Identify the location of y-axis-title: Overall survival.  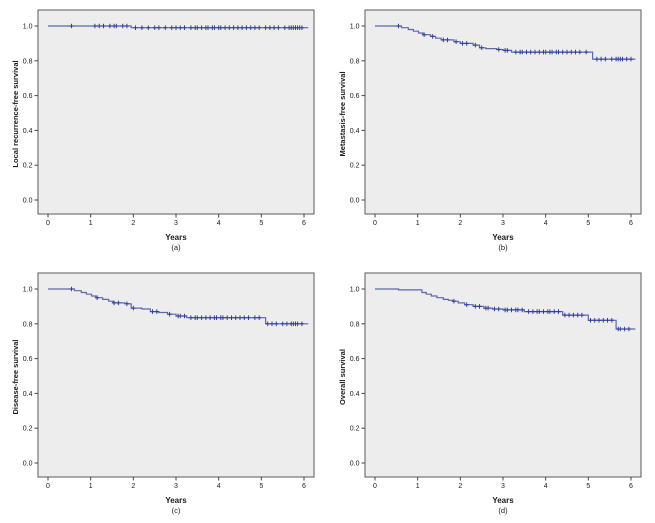
(342, 377).